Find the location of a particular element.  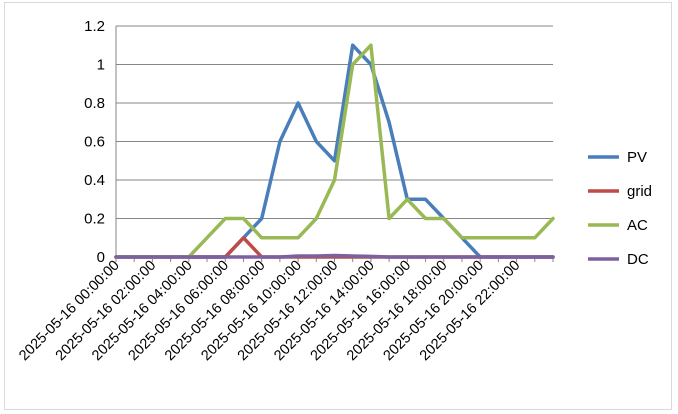

y-tick-label: 0 is located at coordinates (101, 257).